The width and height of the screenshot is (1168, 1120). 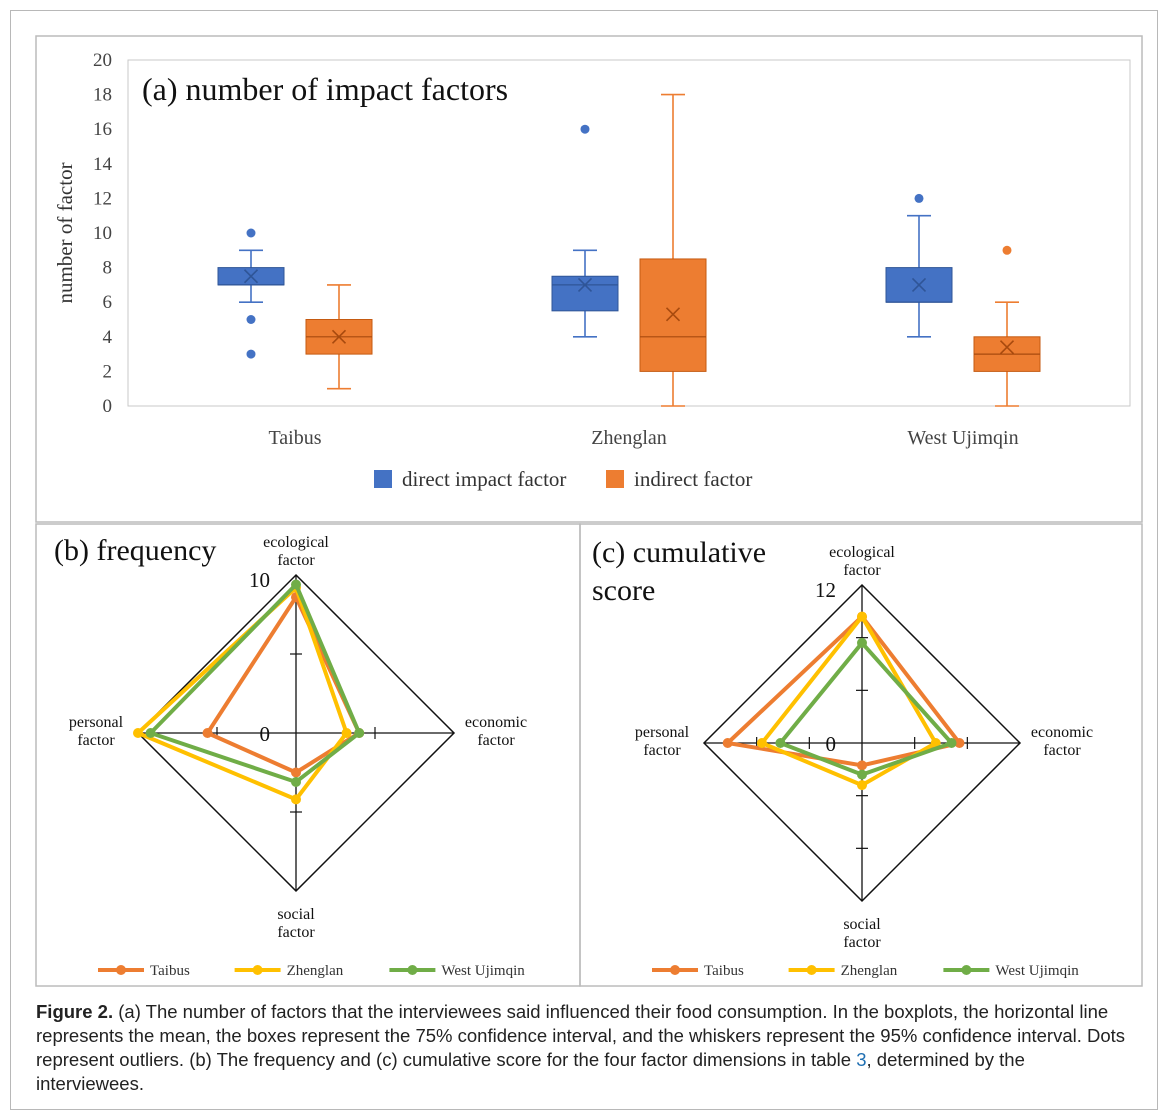 I want to click on y-axis-label: number of factor, so click(x=65, y=232).